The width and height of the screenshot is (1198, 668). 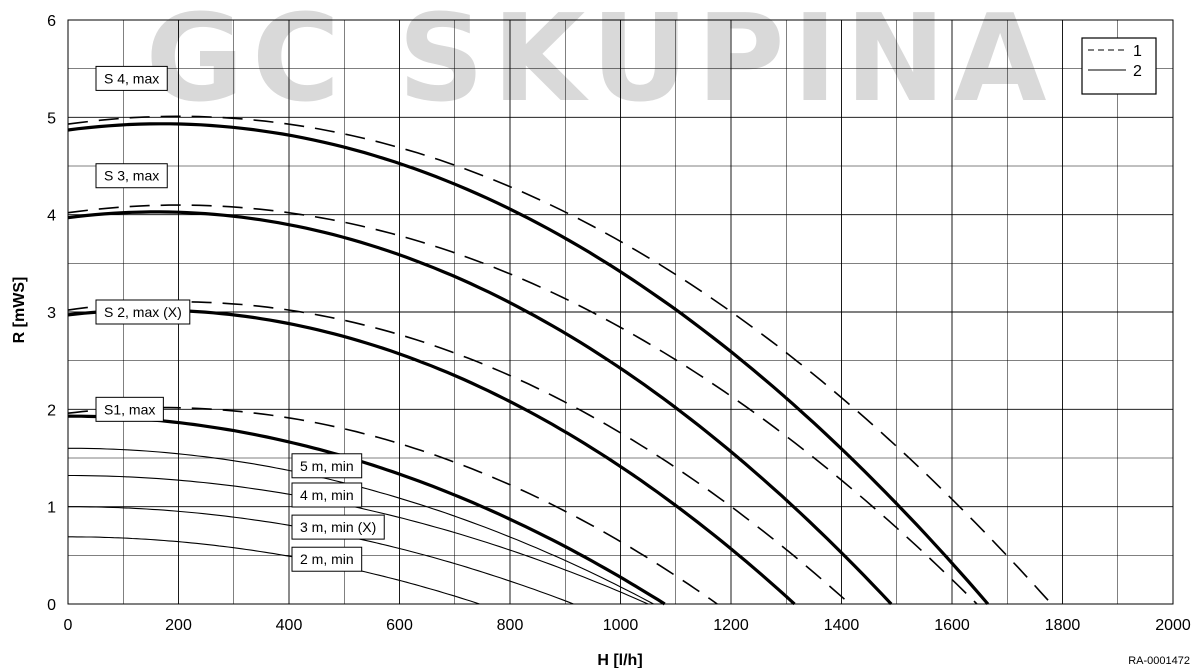 I want to click on x-tick-label: 800, so click(x=510, y=625).